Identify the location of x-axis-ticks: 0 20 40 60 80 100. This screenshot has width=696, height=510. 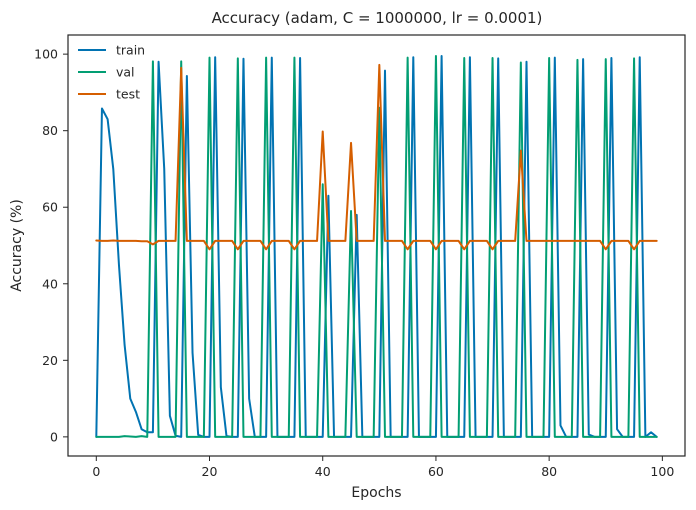
(383, 467).